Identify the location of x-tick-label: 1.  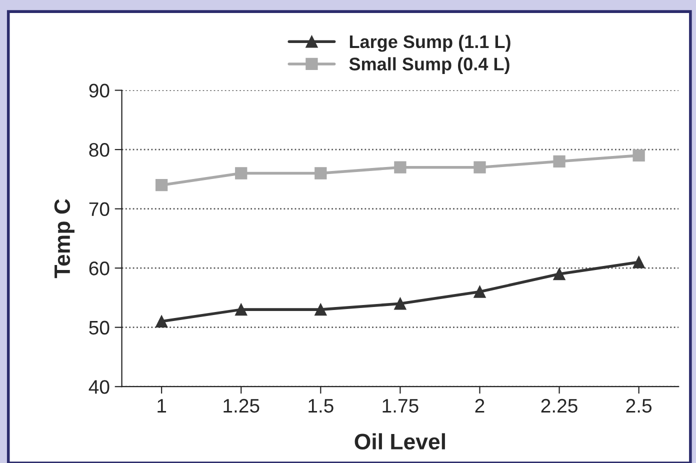
(162, 405).